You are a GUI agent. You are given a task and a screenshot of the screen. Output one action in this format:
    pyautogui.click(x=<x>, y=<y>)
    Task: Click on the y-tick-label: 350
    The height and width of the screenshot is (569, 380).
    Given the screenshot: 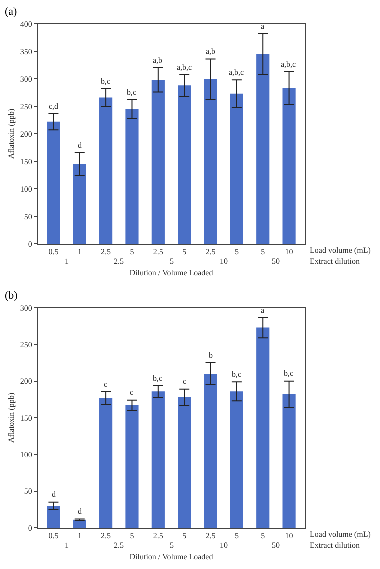 What is the action you would take?
    pyautogui.click(x=26, y=51)
    